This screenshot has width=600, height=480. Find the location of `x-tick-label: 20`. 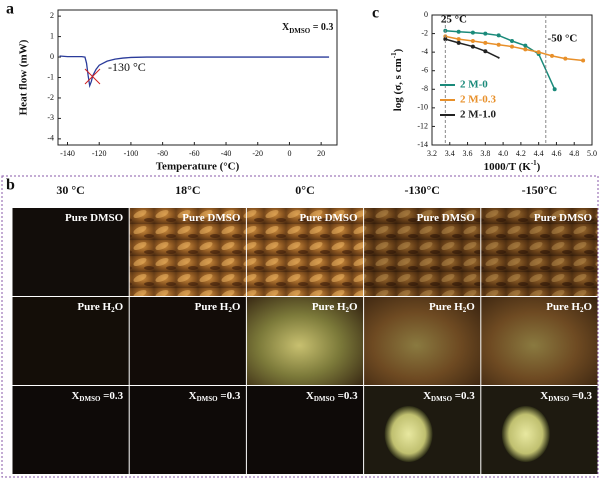

x-tick-label: 20 is located at coordinates (321, 153).